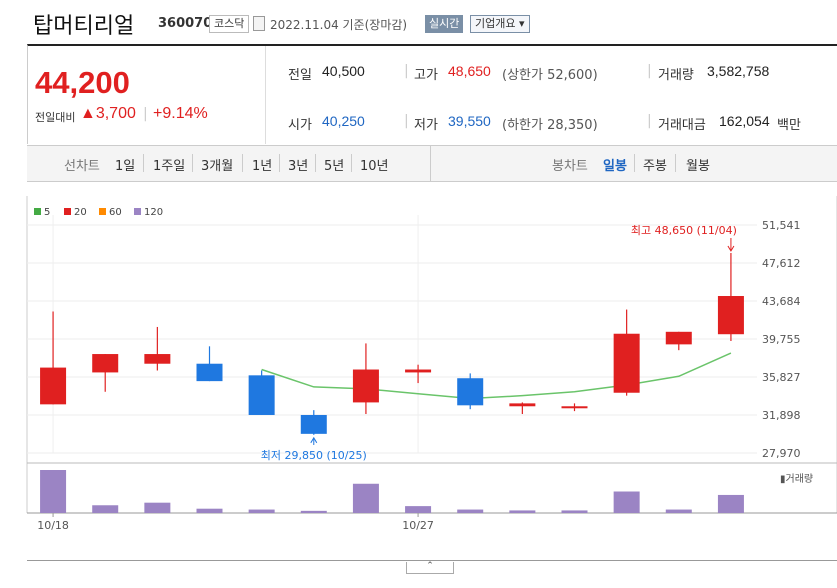 The height and width of the screenshot is (588, 837). What do you see at coordinates (744, 121) in the screenshot?
I see `amount-value: 162,054` at bounding box center [744, 121].